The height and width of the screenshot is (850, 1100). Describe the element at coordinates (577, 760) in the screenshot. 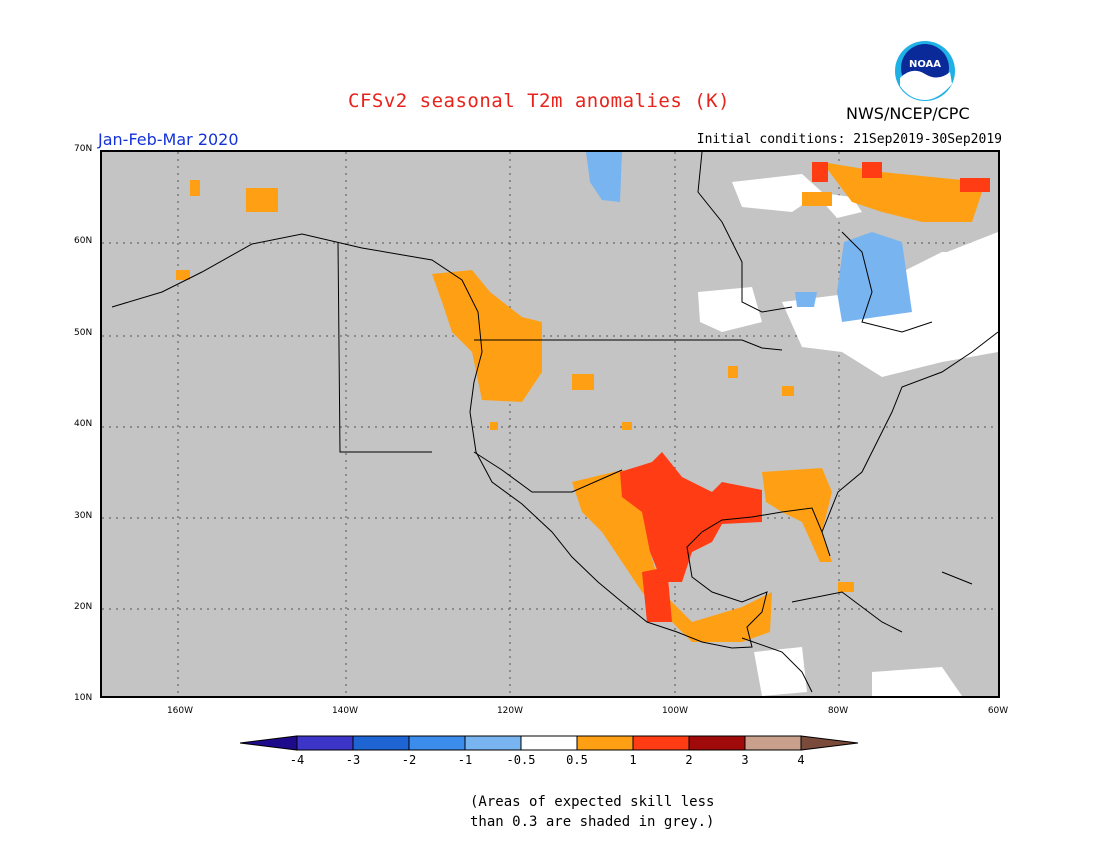

I see `colorbar-label: 0.5` at that location.